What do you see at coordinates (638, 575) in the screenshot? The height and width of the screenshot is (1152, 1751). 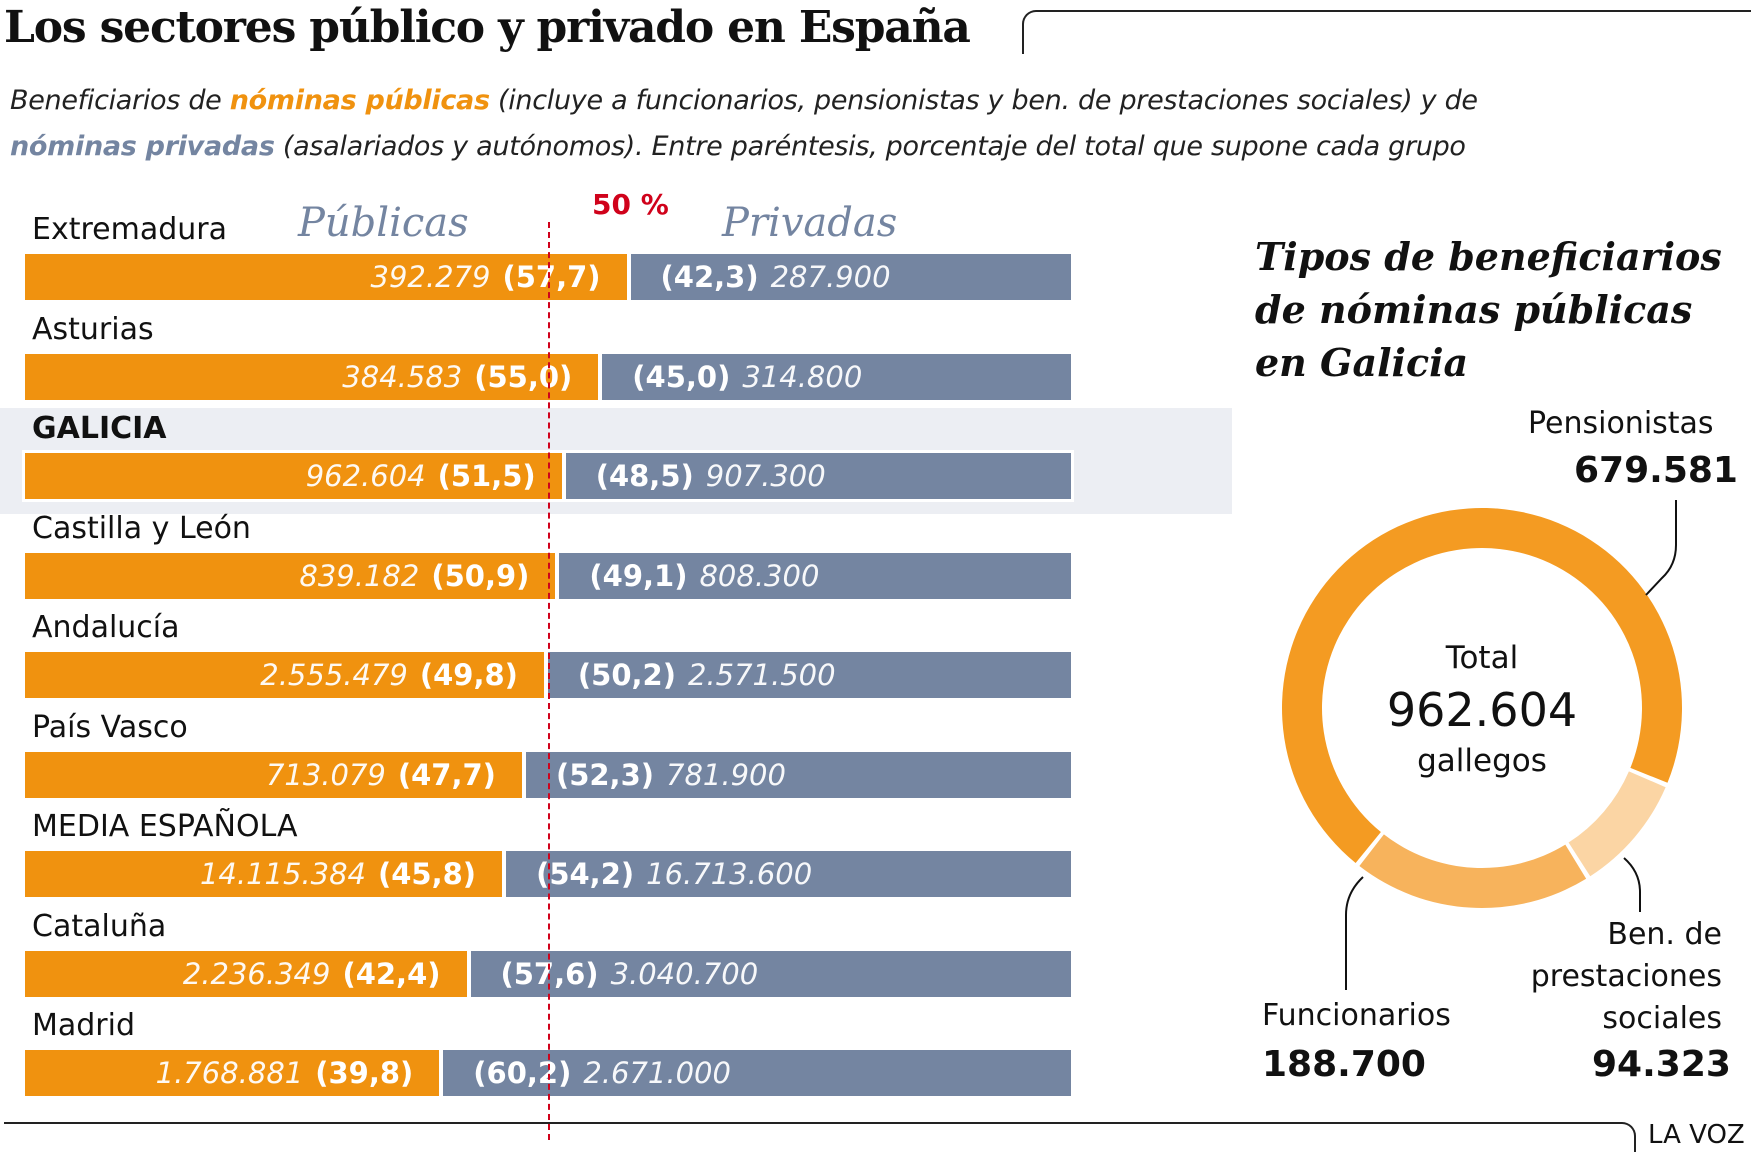 I see `private-percent: (49,1)` at bounding box center [638, 575].